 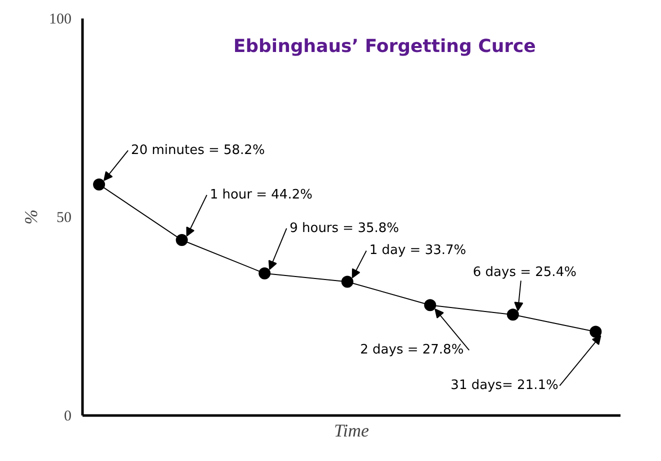 What do you see at coordinates (352, 430) in the screenshot?
I see `x-axis-title: Time` at bounding box center [352, 430].